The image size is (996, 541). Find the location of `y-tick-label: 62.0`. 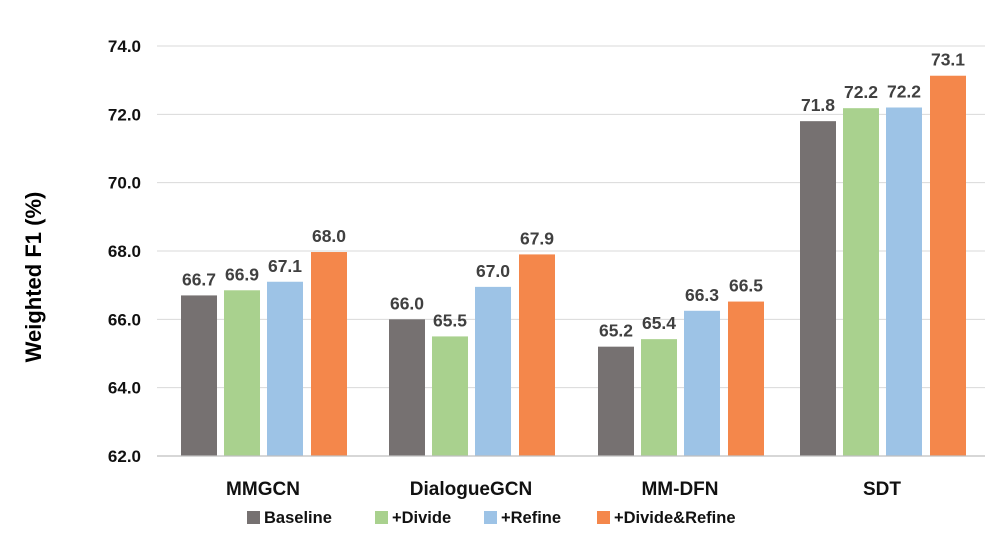

y-tick-label: 62.0 is located at coordinates (124, 456).